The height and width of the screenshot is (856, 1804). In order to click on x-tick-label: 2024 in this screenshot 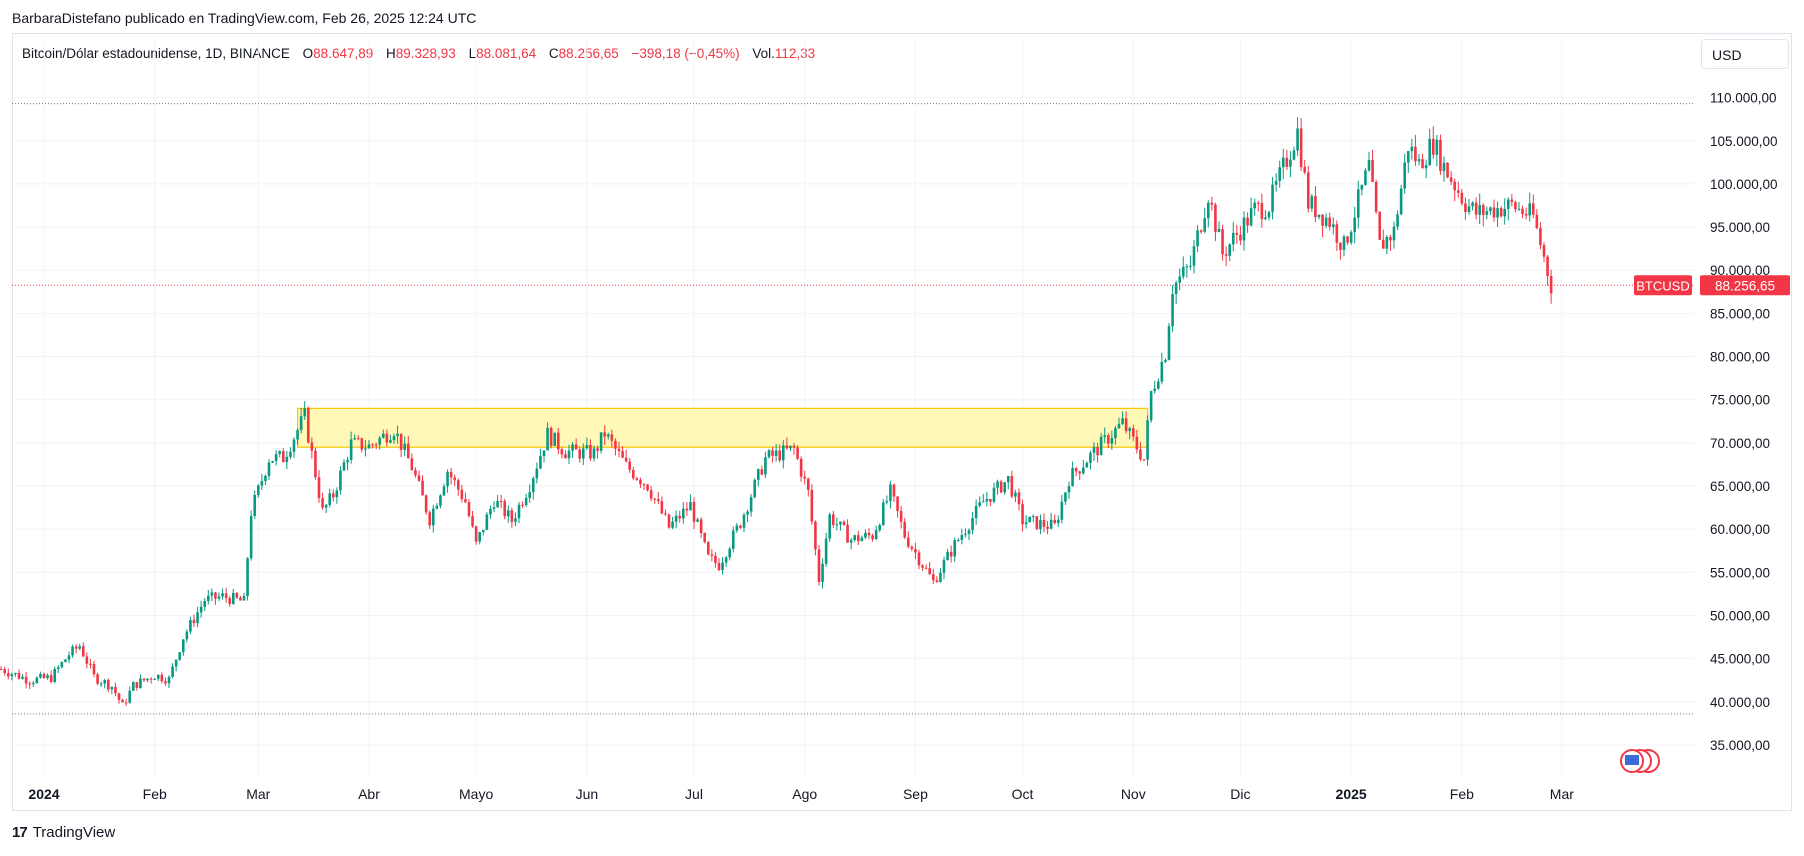, I will do `click(43, 794)`.